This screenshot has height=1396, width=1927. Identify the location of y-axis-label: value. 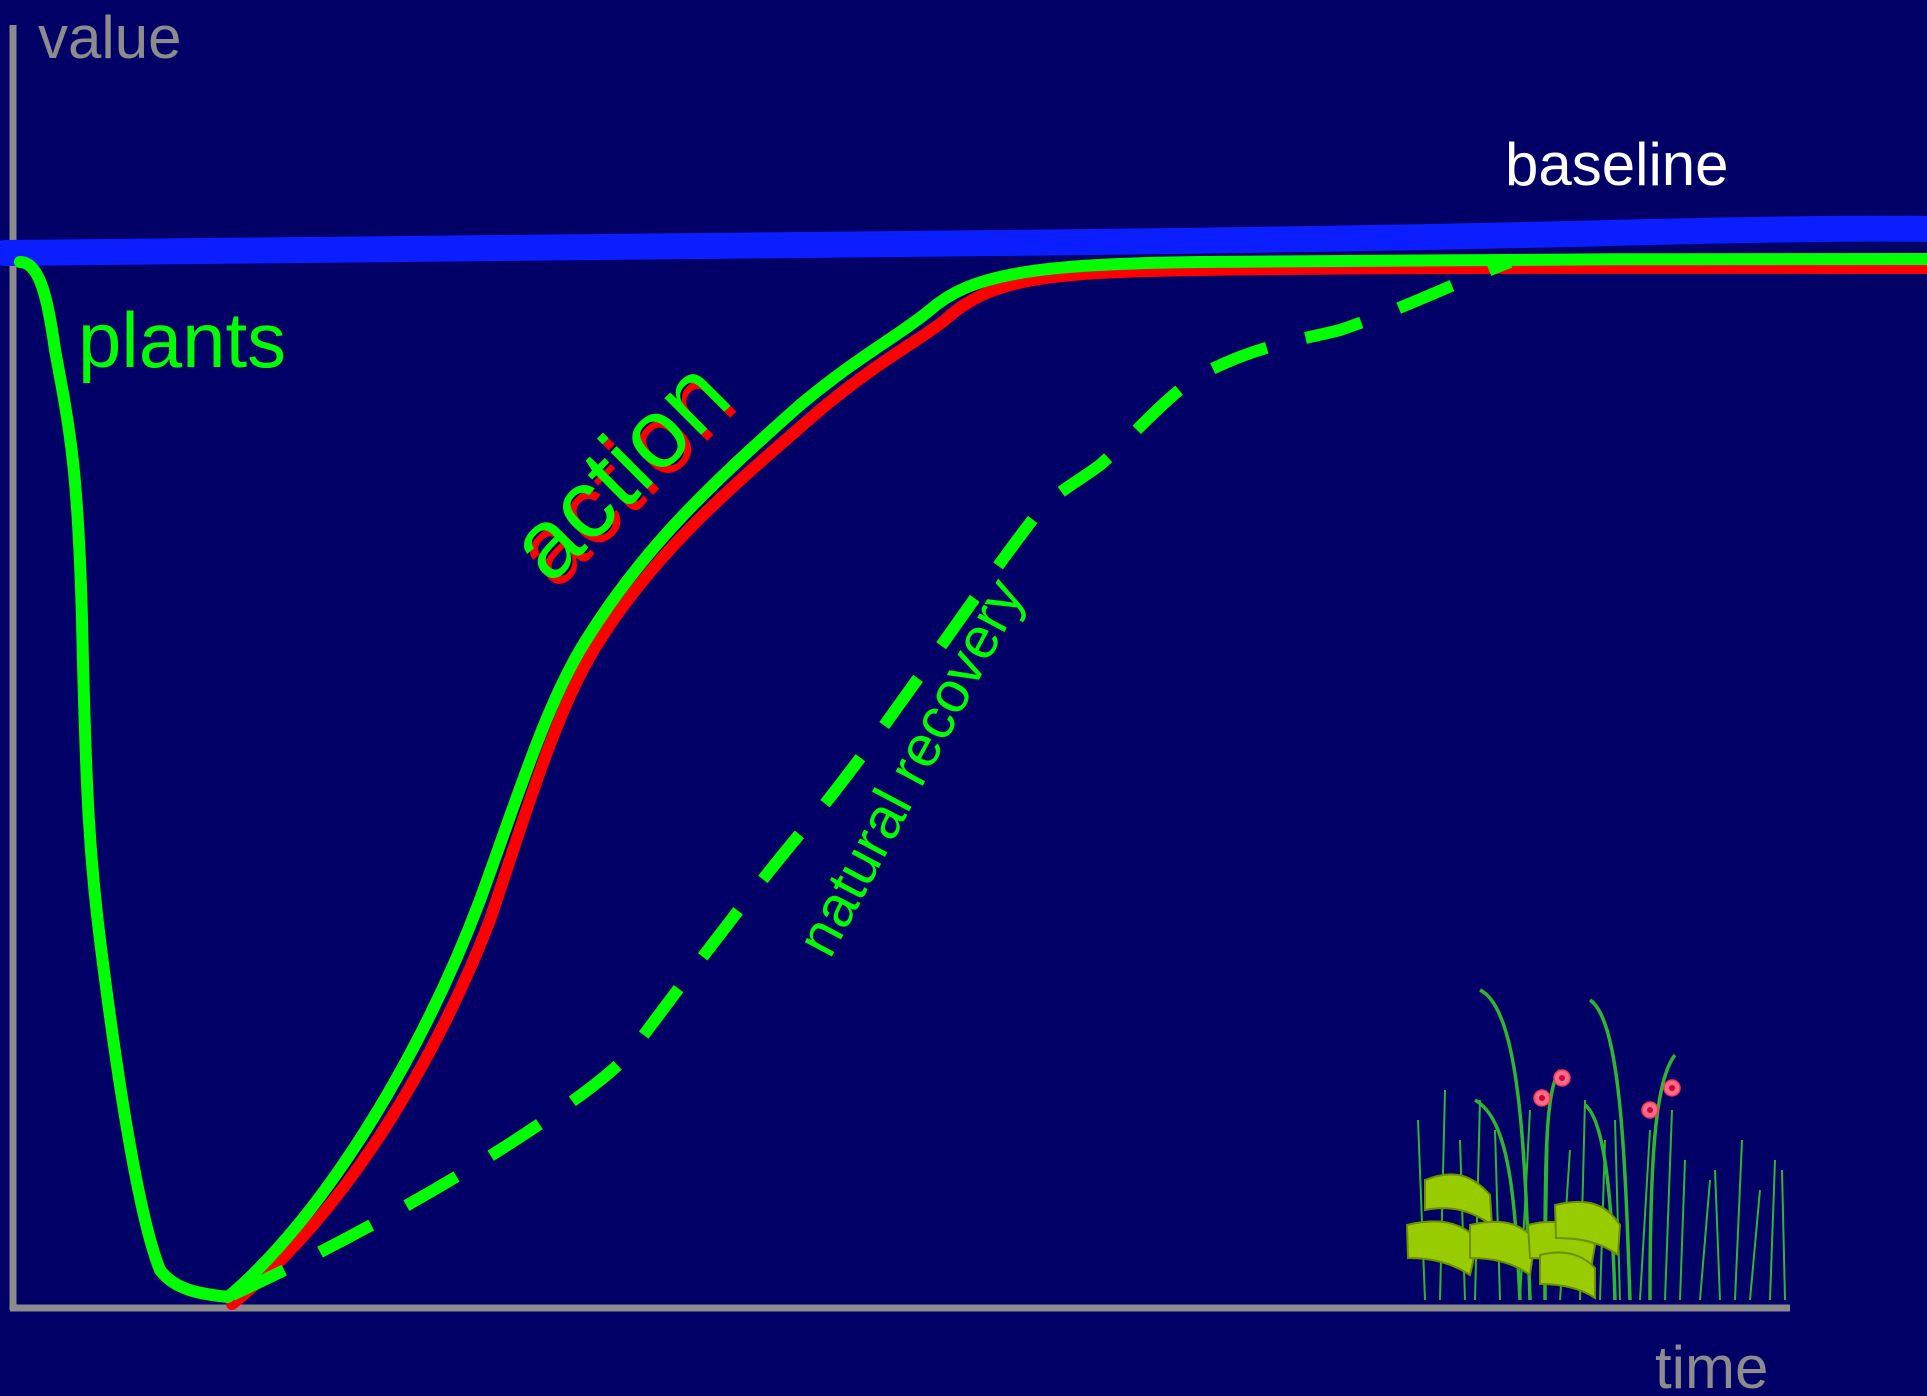
(109, 37).